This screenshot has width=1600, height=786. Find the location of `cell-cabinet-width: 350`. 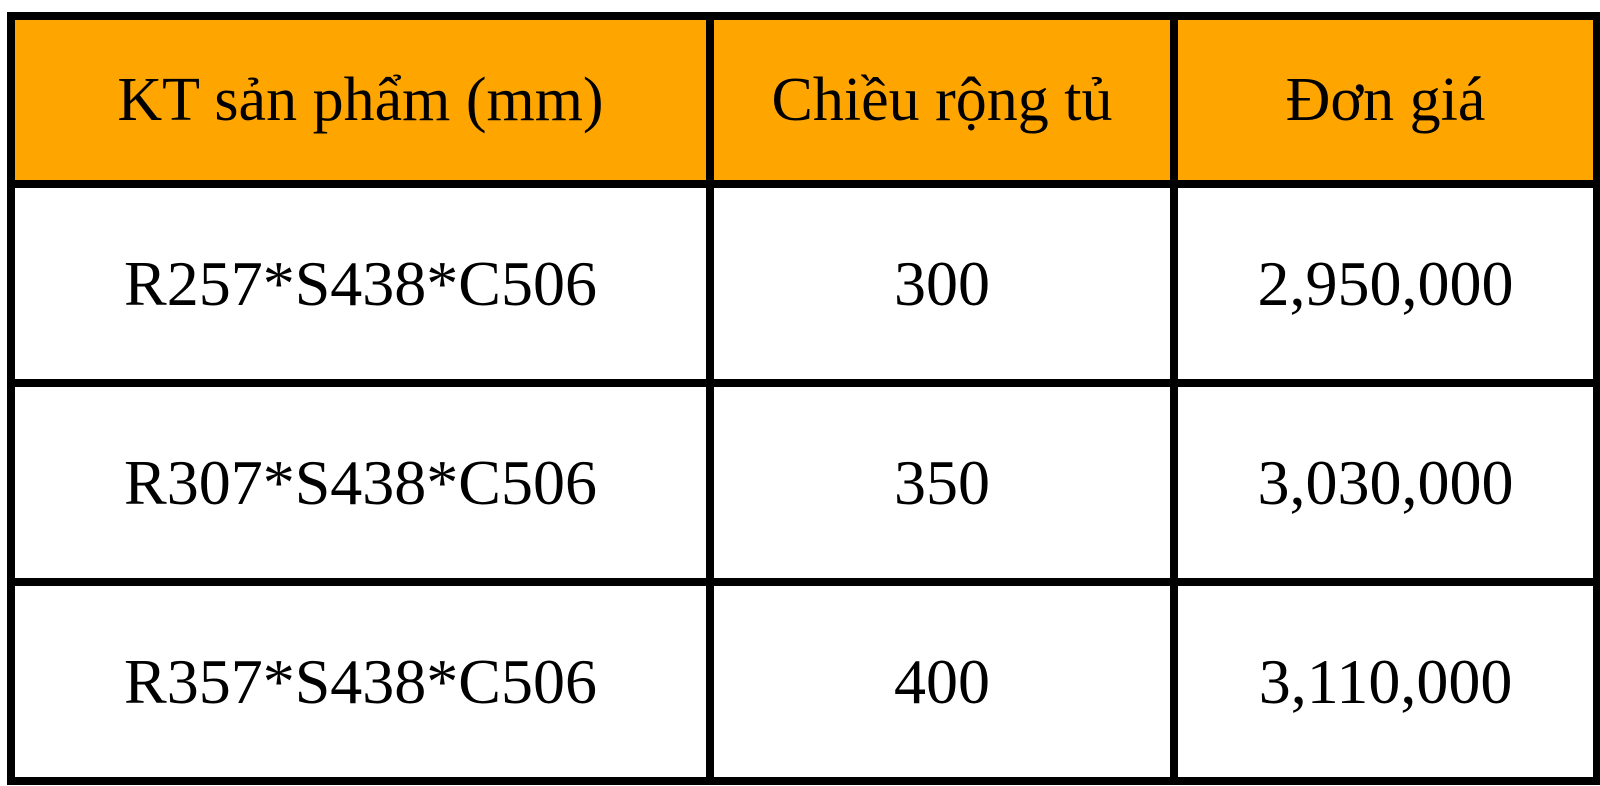

cell-cabinet-width: 350 is located at coordinates (942, 482).